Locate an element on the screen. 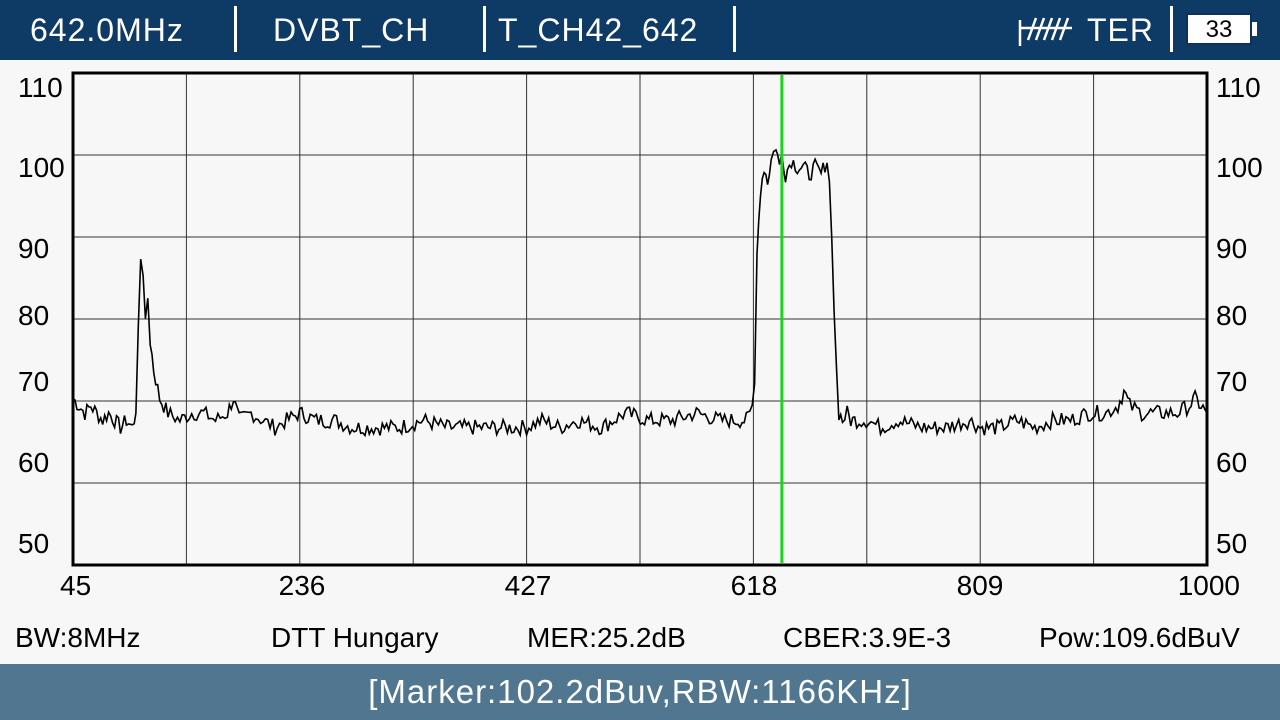 Image resolution: width=1280 pixels, height=720 pixels. marker-status-bar: [Marker:102.2dBuv,RBW:1166KHz] is located at coordinates (640, 692).